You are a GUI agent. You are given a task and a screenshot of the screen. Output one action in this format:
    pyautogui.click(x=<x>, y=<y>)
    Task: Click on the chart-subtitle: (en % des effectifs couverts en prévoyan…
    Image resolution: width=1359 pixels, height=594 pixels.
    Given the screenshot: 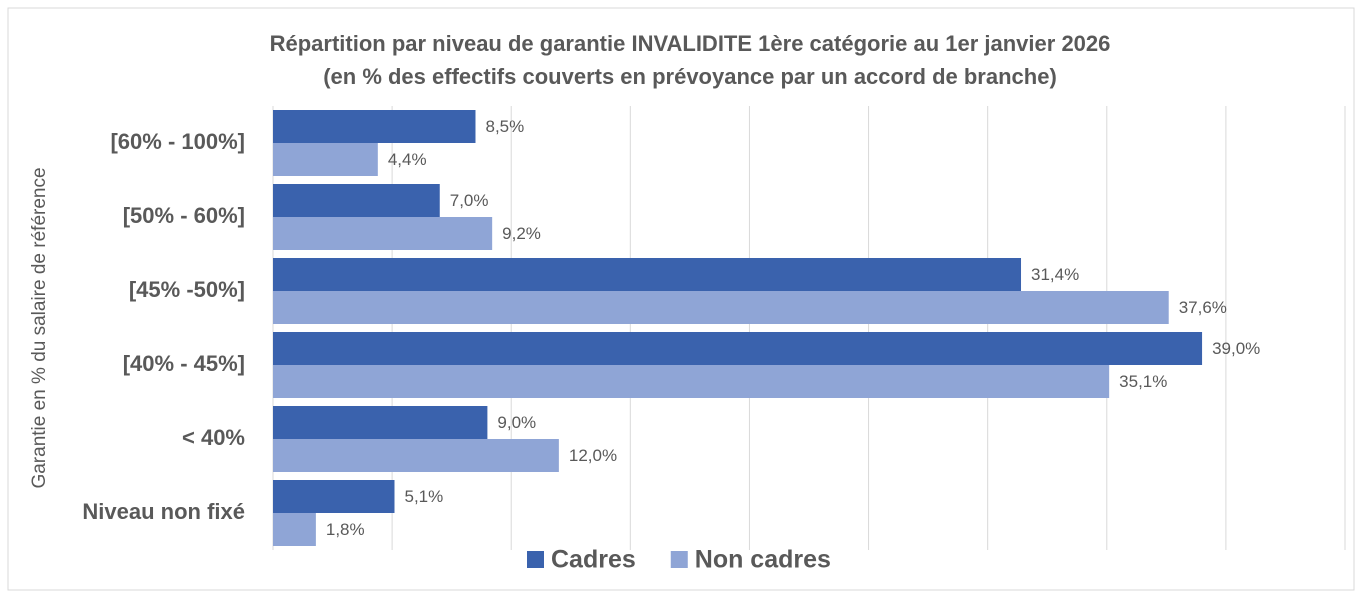 What is the action you would take?
    pyautogui.click(x=690, y=76)
    